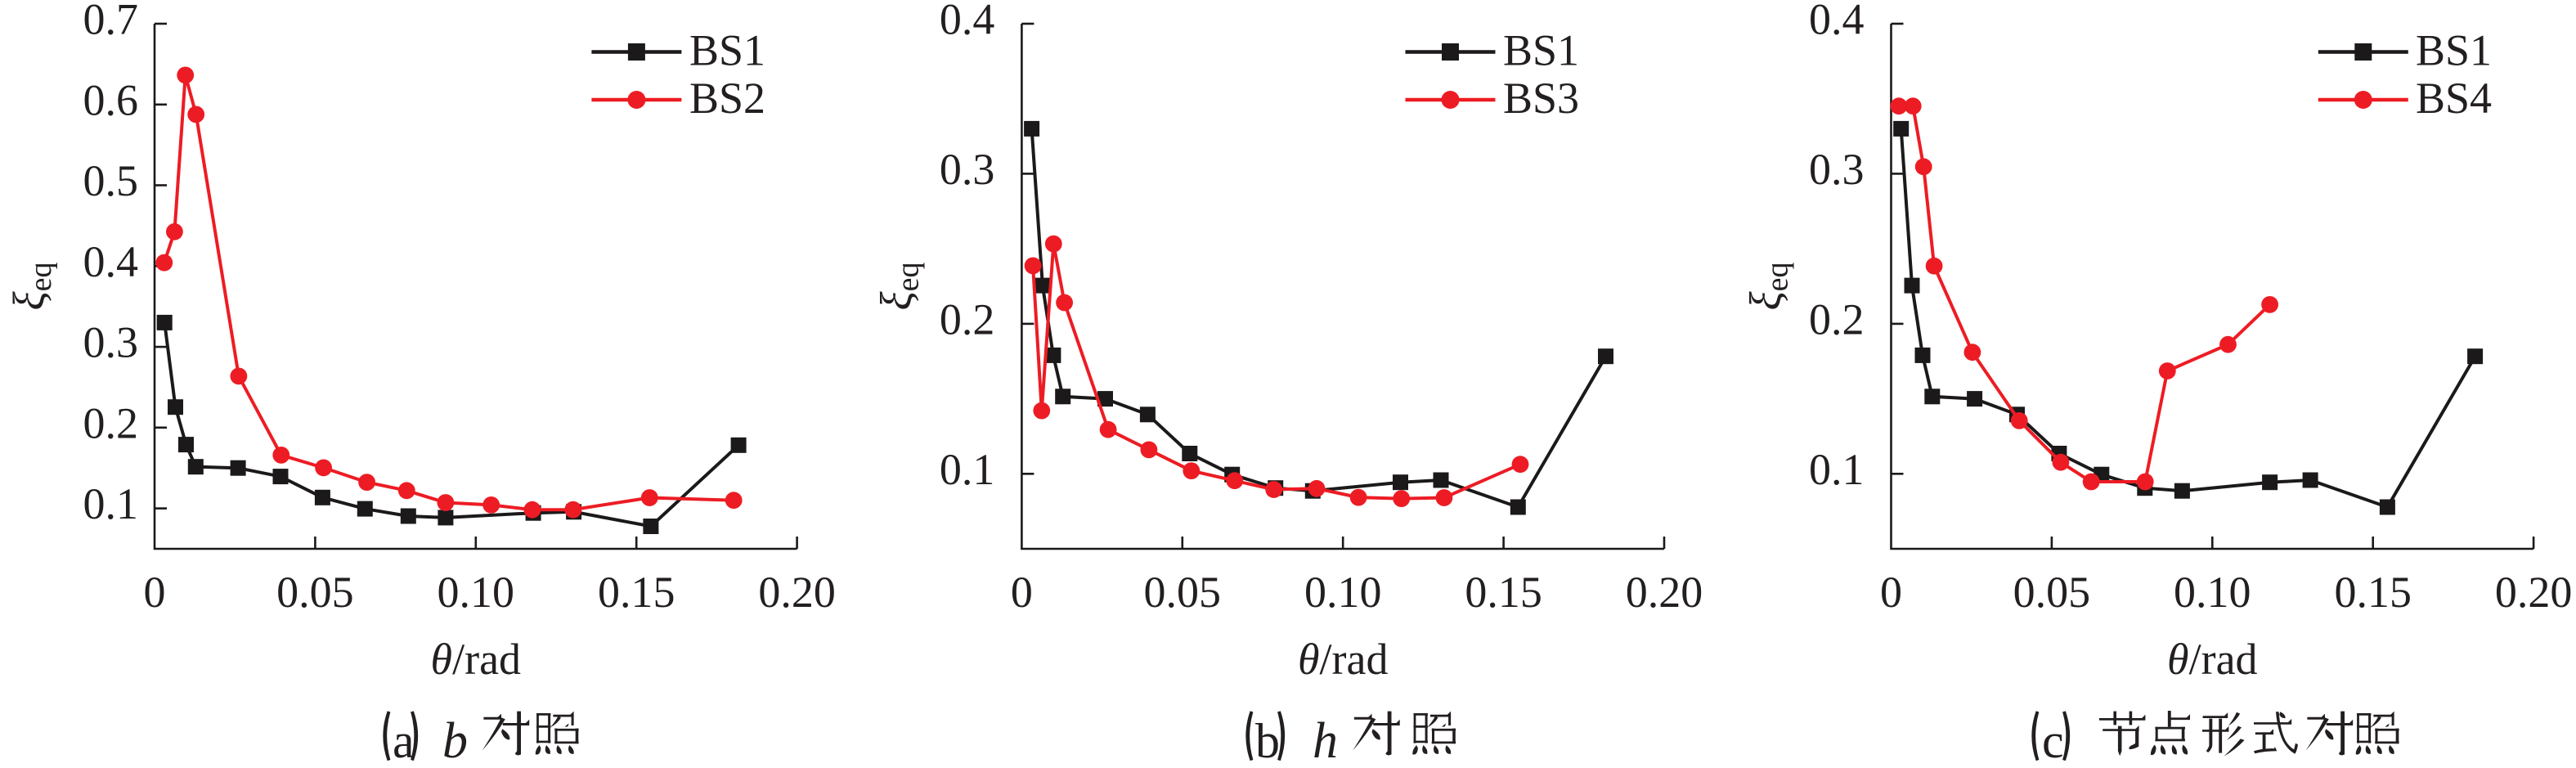 This screenshot has height=768, width=2576. What do you see at coordinates (727, 98) in the screenshot?
I see `svg-text: BS2` at bounding box center [727, 98].